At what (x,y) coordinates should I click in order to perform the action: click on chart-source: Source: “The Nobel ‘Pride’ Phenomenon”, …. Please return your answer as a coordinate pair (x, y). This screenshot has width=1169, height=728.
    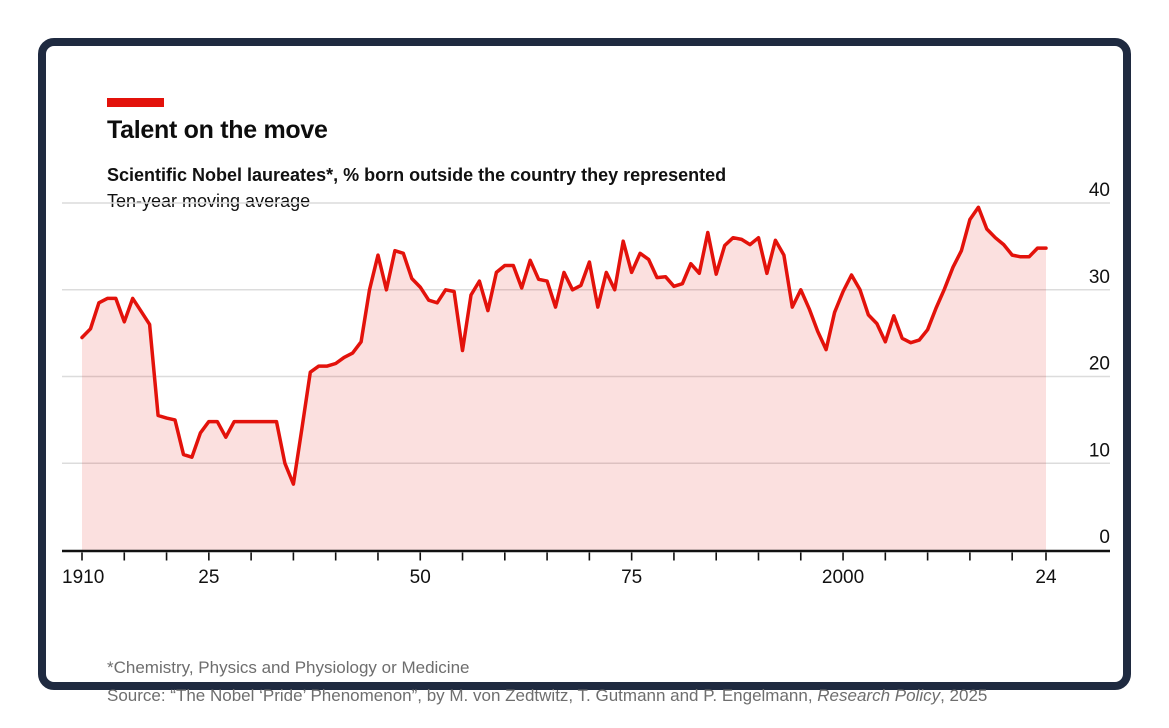
    Looking at the image, I should click on (547, 696).